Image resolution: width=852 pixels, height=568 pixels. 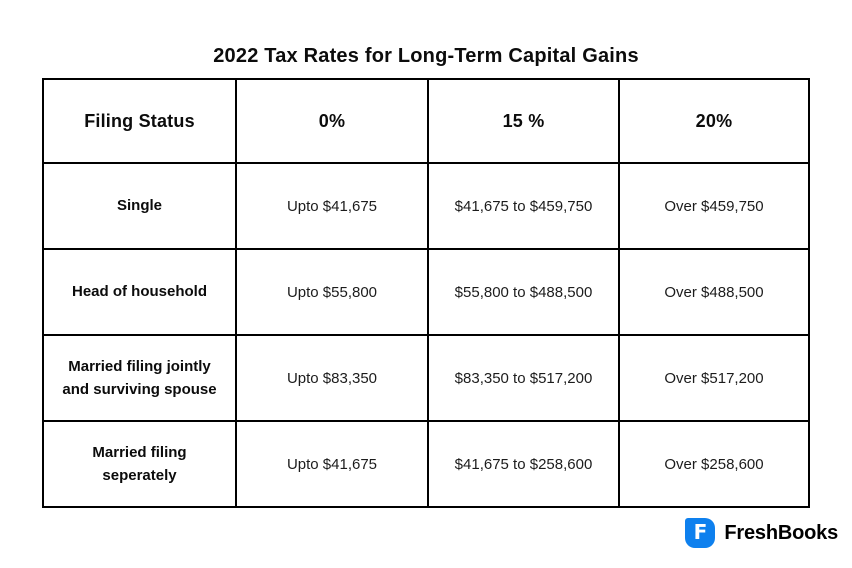 What do you see at coordinates (714, 292) in the screenshot?
I see `table-cell: Over $488,500` at bounding box center [714, 292].